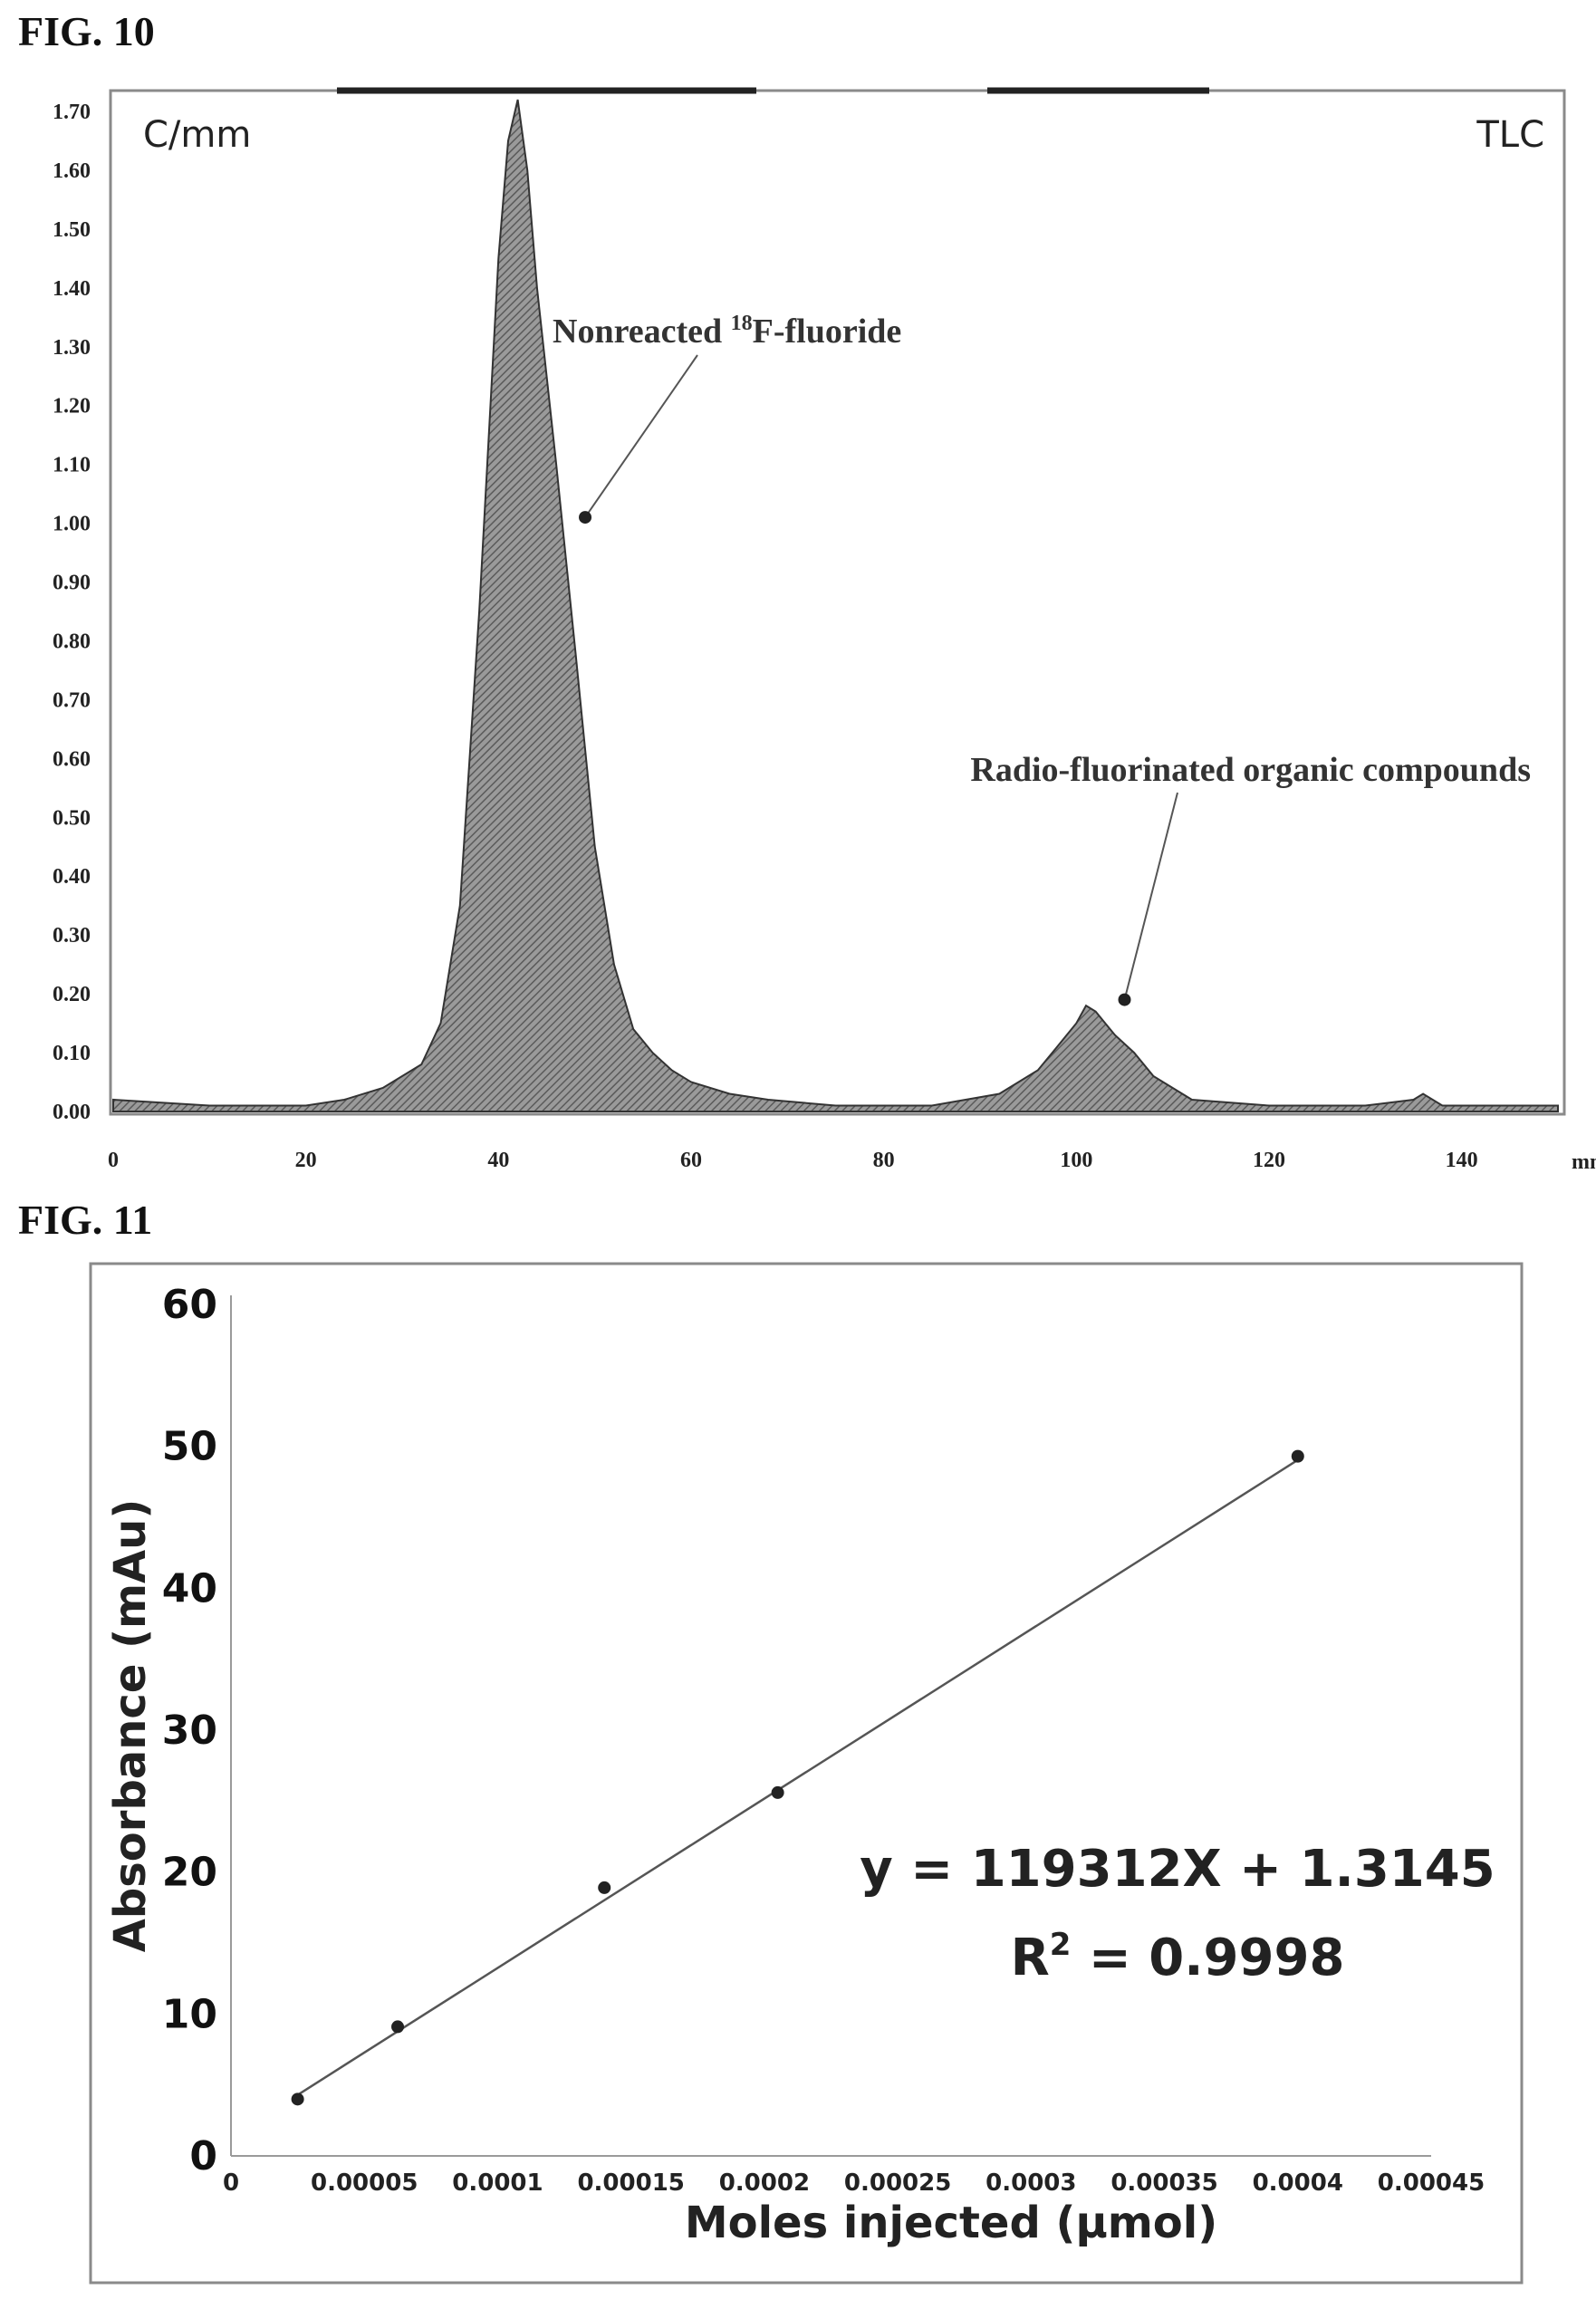  I want to click on x-tick-label: 60, so click(691, 1160).